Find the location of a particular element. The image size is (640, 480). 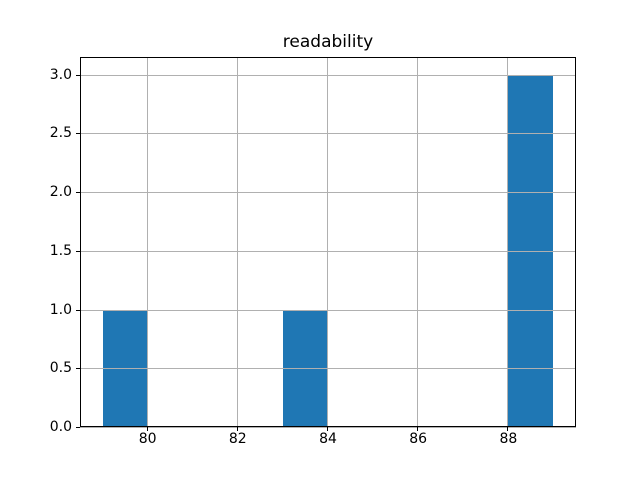

x-tick-label: 80 is located at coordinates (147, 439).